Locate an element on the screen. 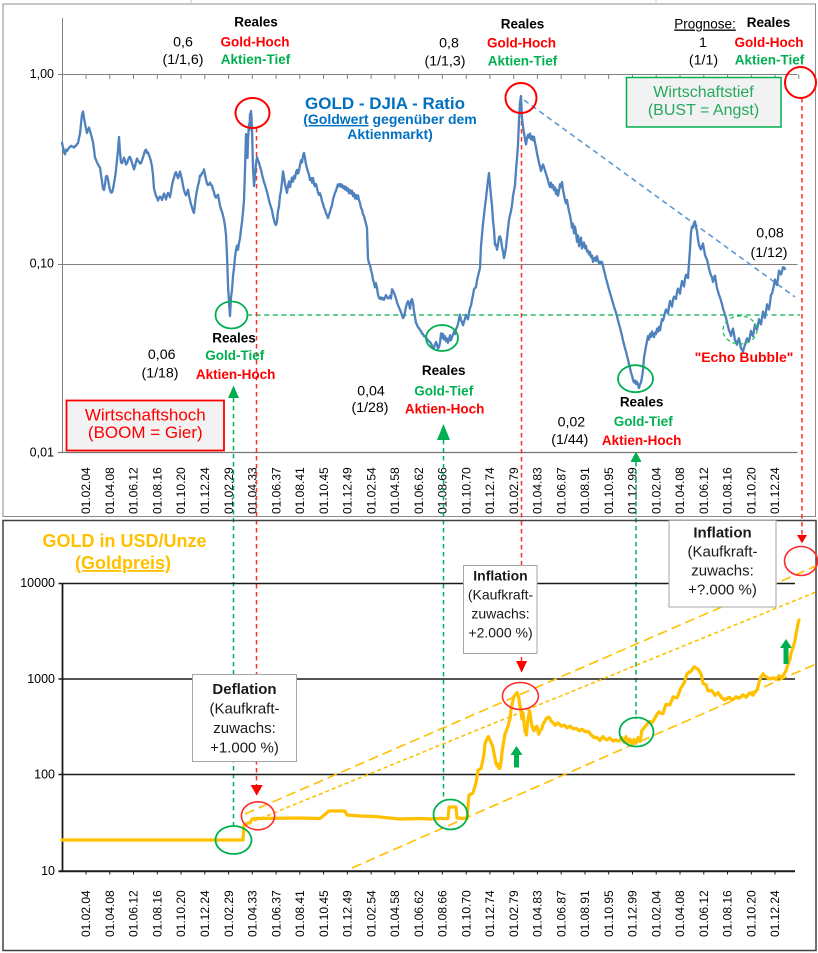  svg-text: 0,08 is located at coordinates (770, 234).